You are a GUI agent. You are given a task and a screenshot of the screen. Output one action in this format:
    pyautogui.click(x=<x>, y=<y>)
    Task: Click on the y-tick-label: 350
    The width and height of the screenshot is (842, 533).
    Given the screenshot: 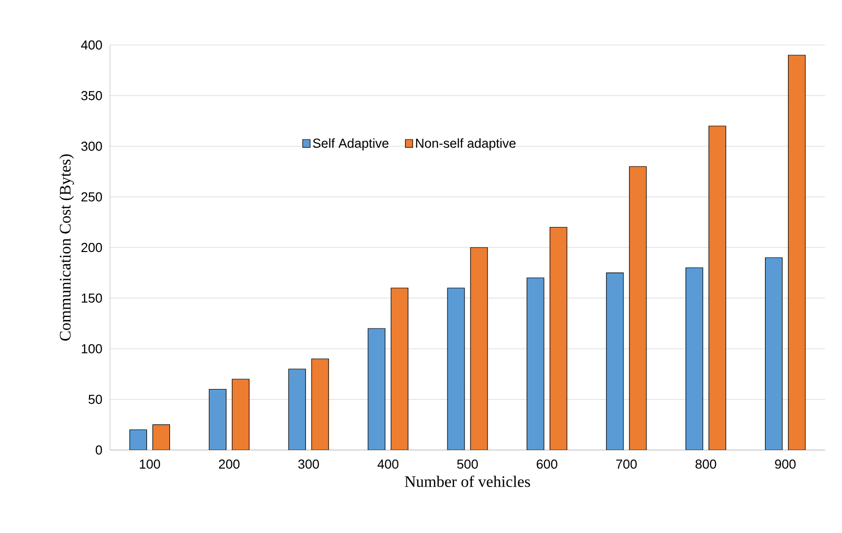 What is the action you would take?
    pyautogui.click(x=91, y=95)
    